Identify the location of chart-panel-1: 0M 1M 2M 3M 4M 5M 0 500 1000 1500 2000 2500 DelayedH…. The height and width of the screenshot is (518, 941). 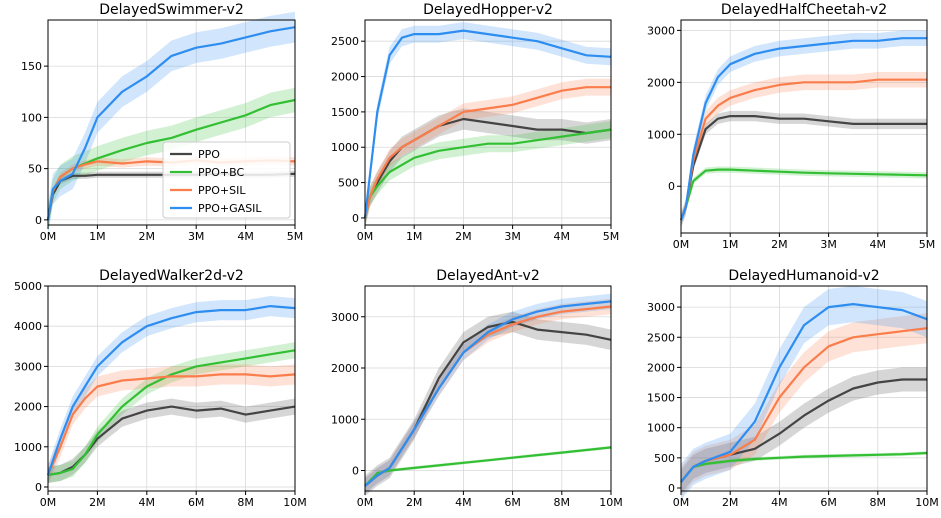
(475, 122).